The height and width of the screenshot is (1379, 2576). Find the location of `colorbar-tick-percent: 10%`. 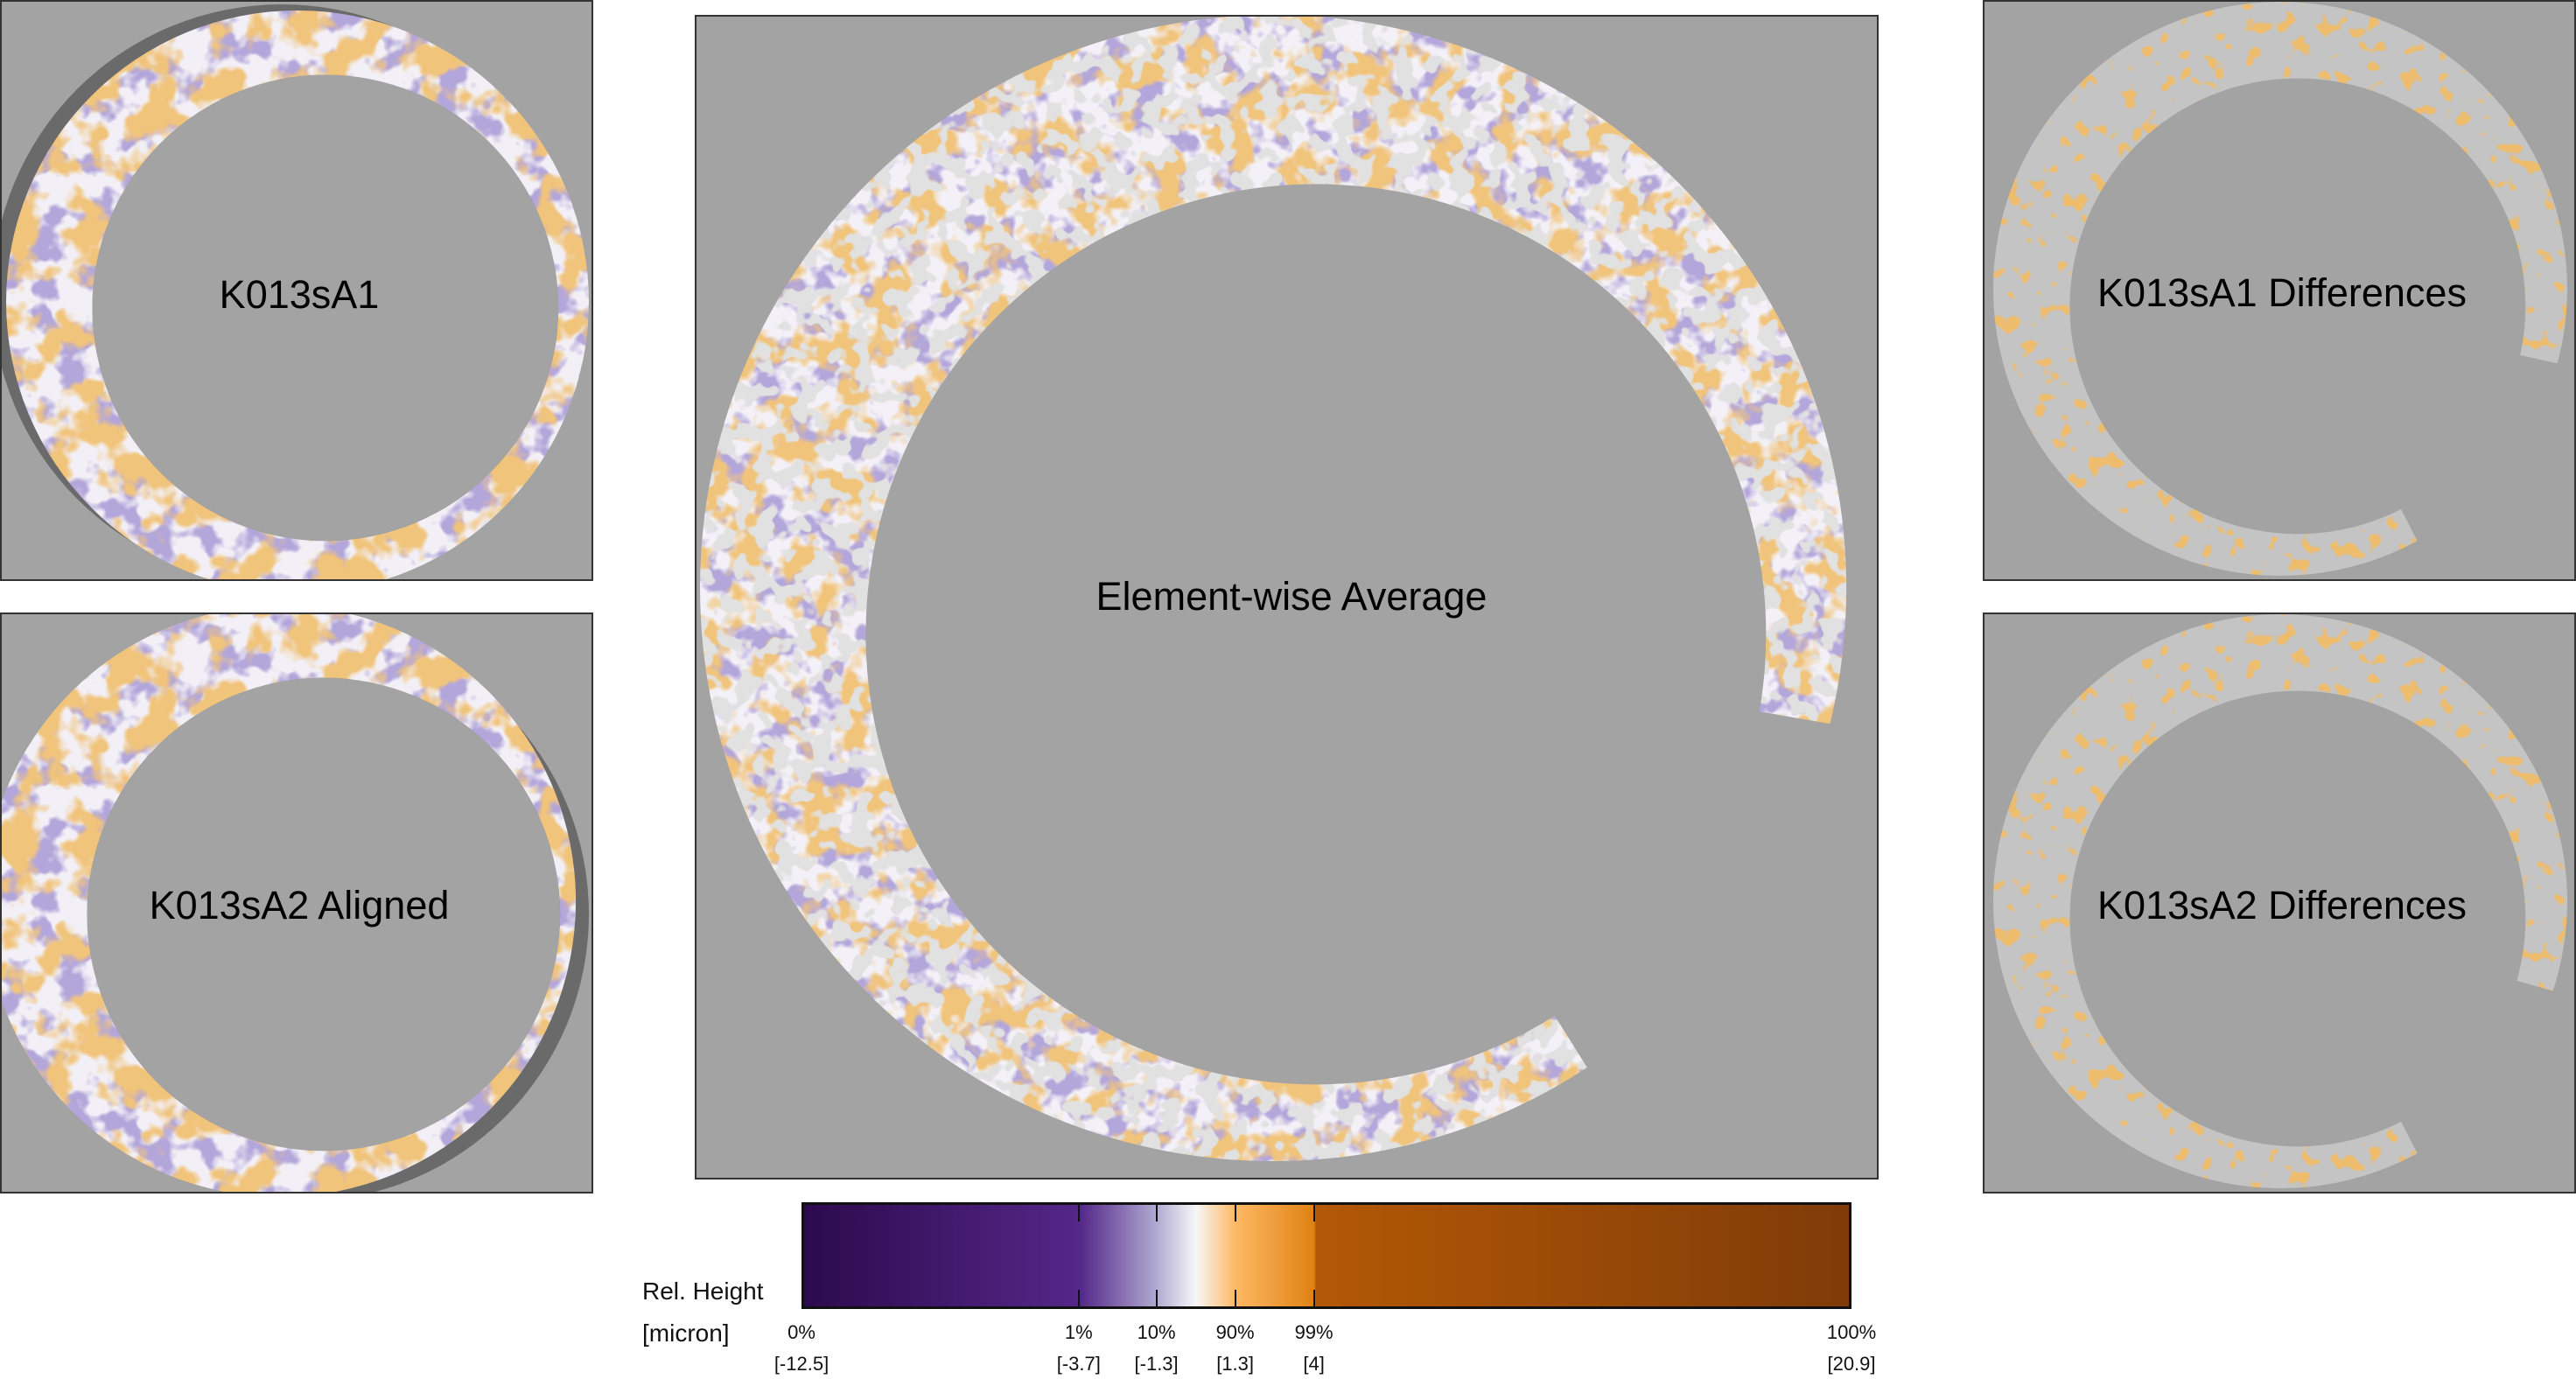

colorbar-tick-percent: 10% is located at coordinates (1156, 1332).